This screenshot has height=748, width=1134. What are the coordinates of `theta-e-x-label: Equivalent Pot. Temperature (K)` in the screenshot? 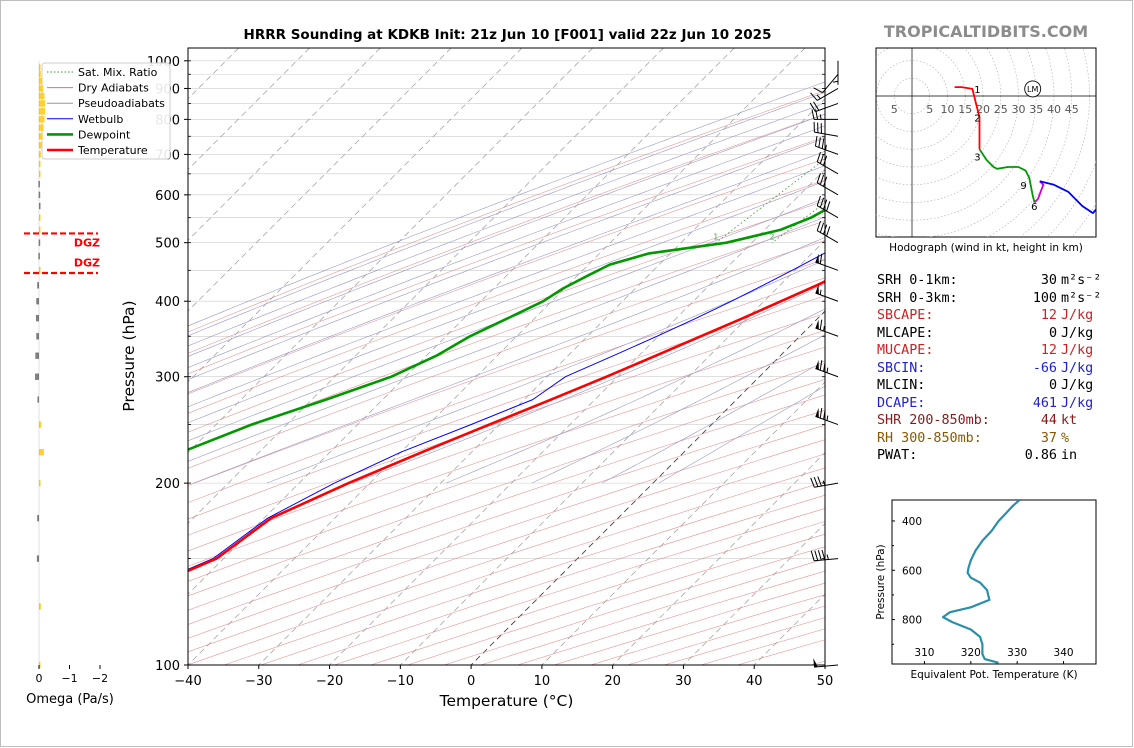 It's located at (993, 675).